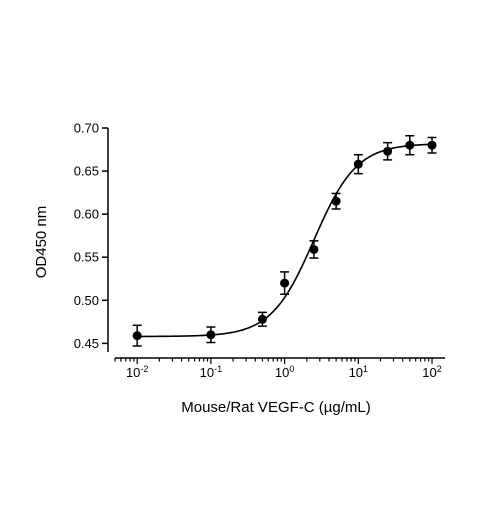 The height and width of the screenshot is (505, 500). I want to click on x-axis: 10⁻² 10⁻¹ 10⁰ 10¹ 10², so click(279, 368).